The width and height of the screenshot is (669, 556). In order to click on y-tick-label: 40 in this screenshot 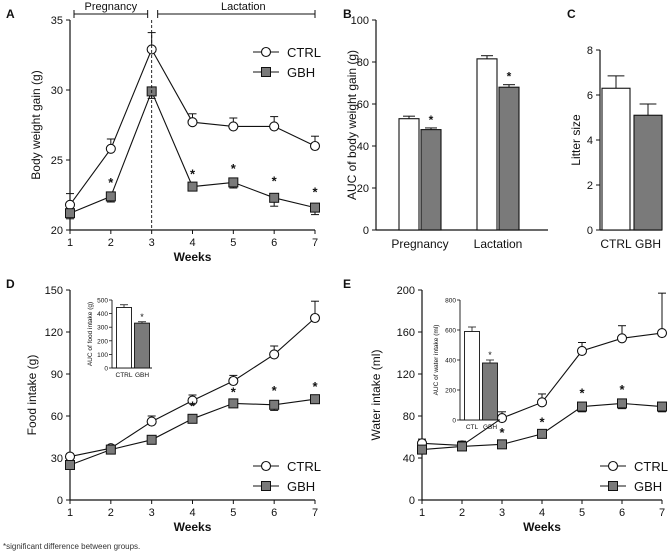, I will do `click(409, 459)`.